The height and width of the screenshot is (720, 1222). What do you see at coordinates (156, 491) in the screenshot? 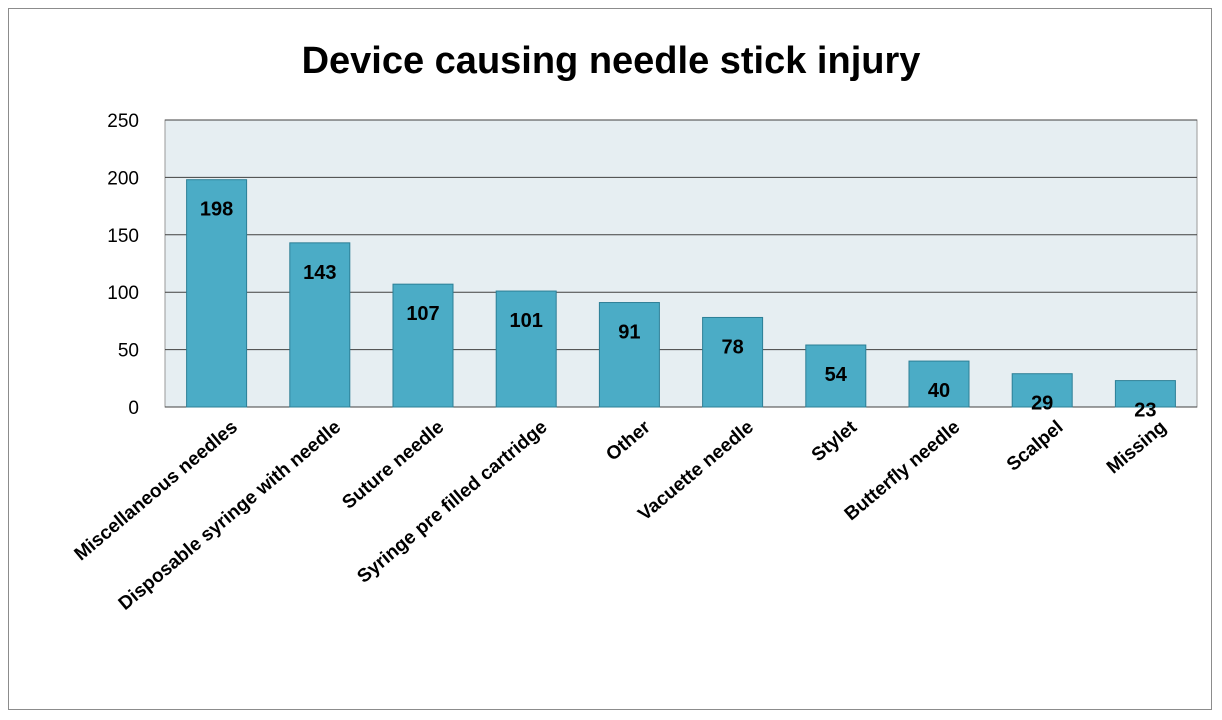
I see `x-tick-label: Miscellaneous needles` at bounding box center [156, 491].